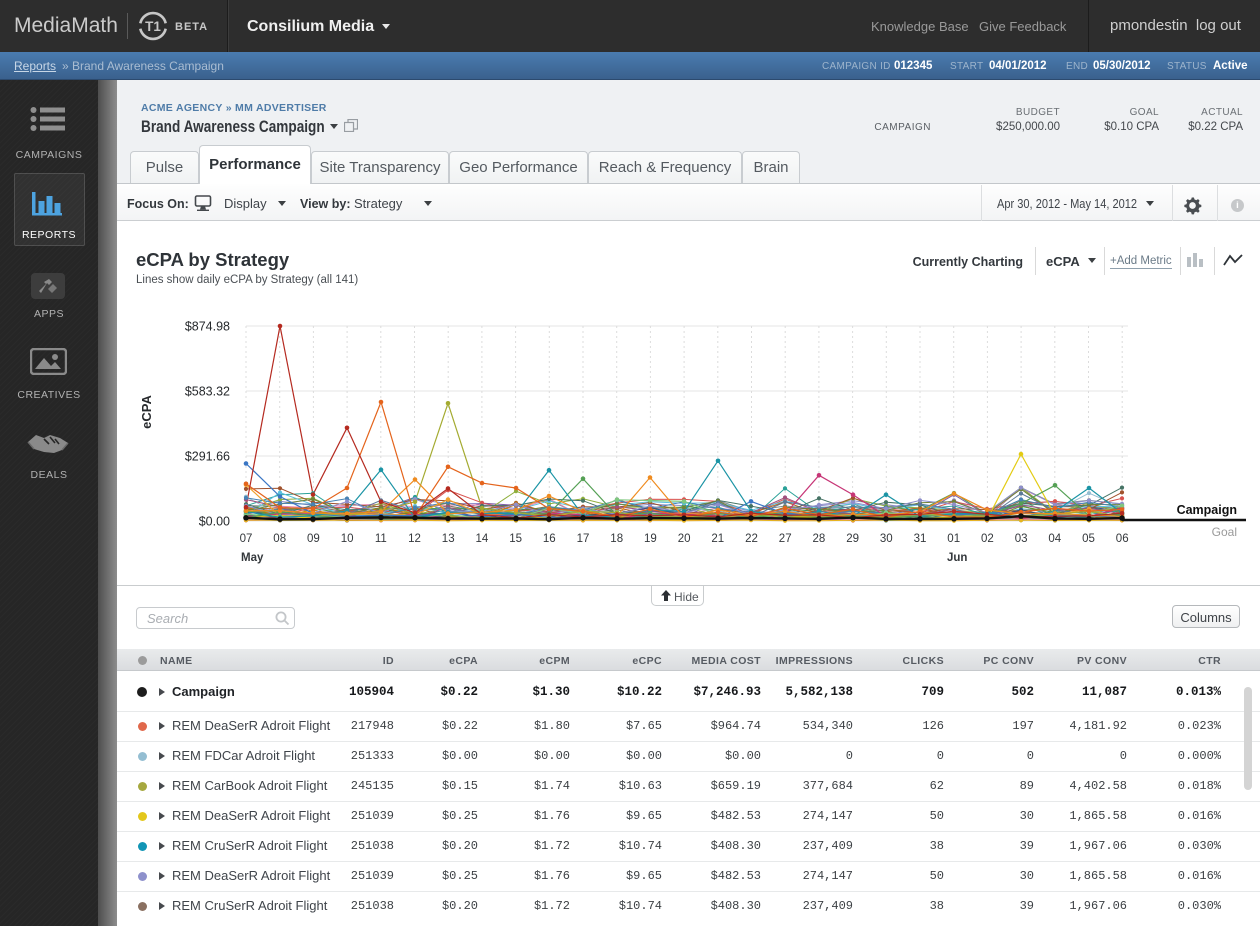 The width and height of the screenshot is (1260, 926). What do you see at coordinates (717, 539) in the screenshot?
I see `svg-text: 21` at bounding box center [717, 539].